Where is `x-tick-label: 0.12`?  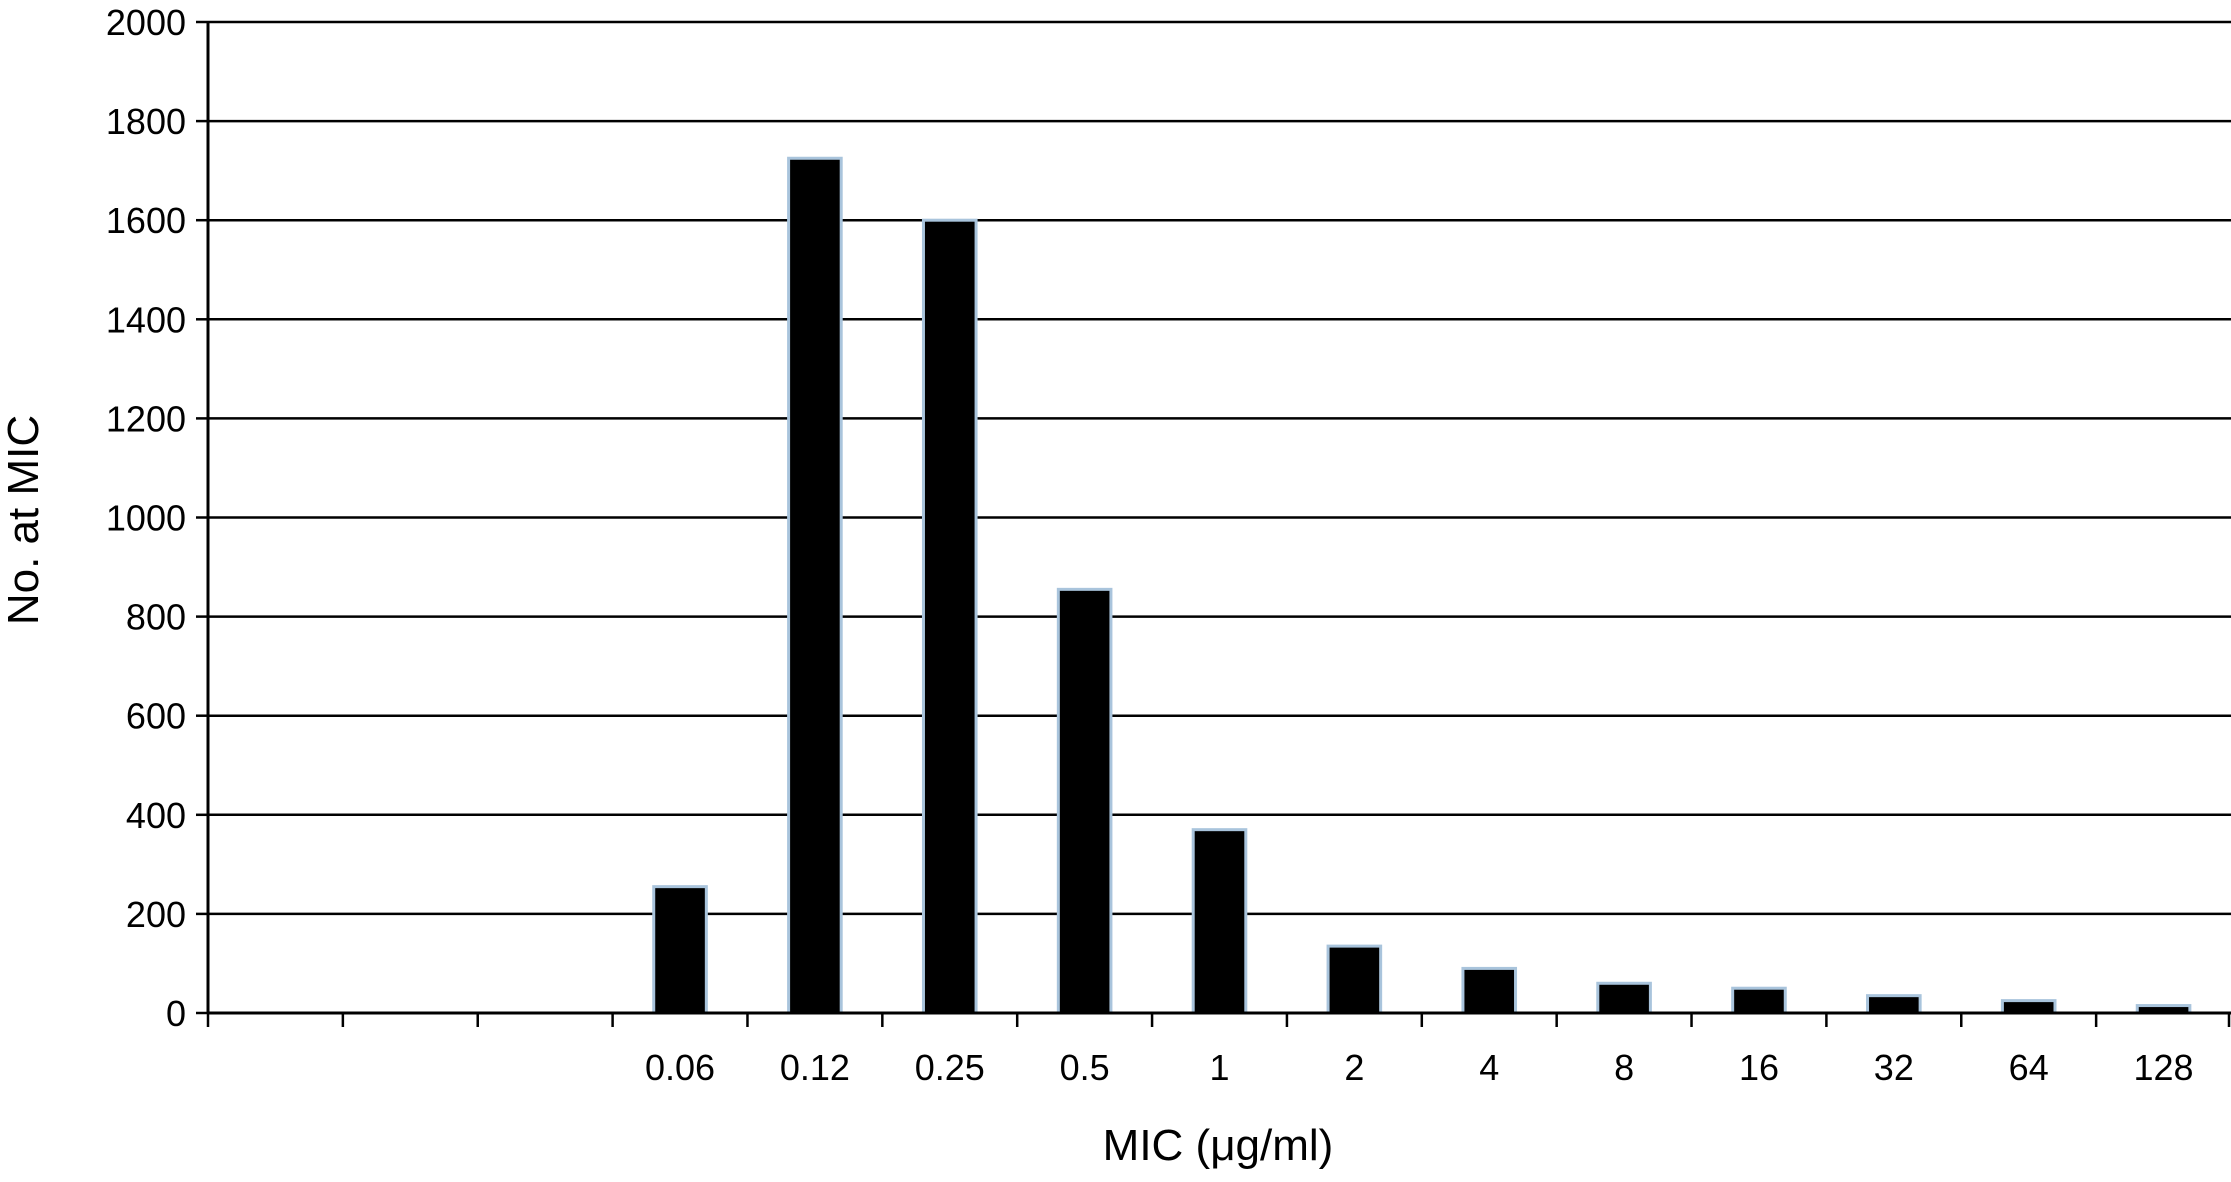
x-tick-label: 0.12 is located at coordinates (815, 1067).